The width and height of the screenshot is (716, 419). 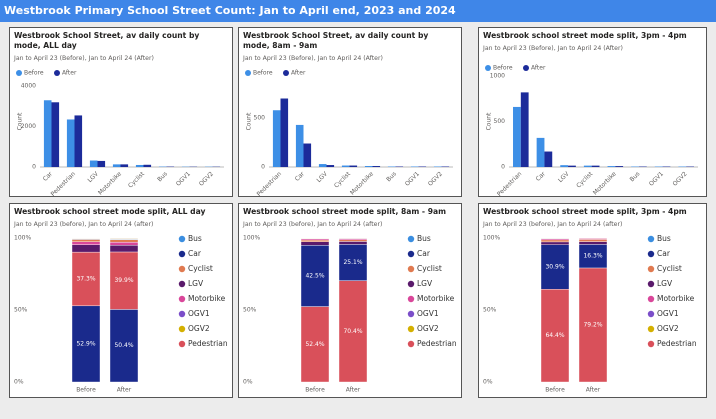 What do you see at coordinates (656, 178) in the screenshot?
I see `x-tick-label: OGV1` at bounding box center [656, 178].